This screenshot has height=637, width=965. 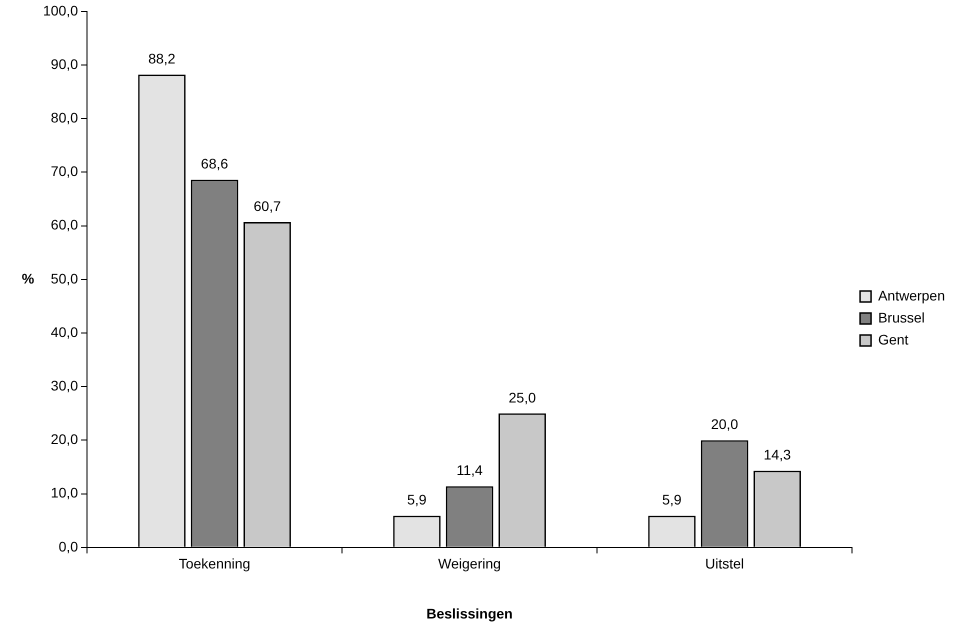 What do you see at coordinates (162, 58) in the screenshot?
I see `data-label: 88,2` at bounding box center [162, 58].